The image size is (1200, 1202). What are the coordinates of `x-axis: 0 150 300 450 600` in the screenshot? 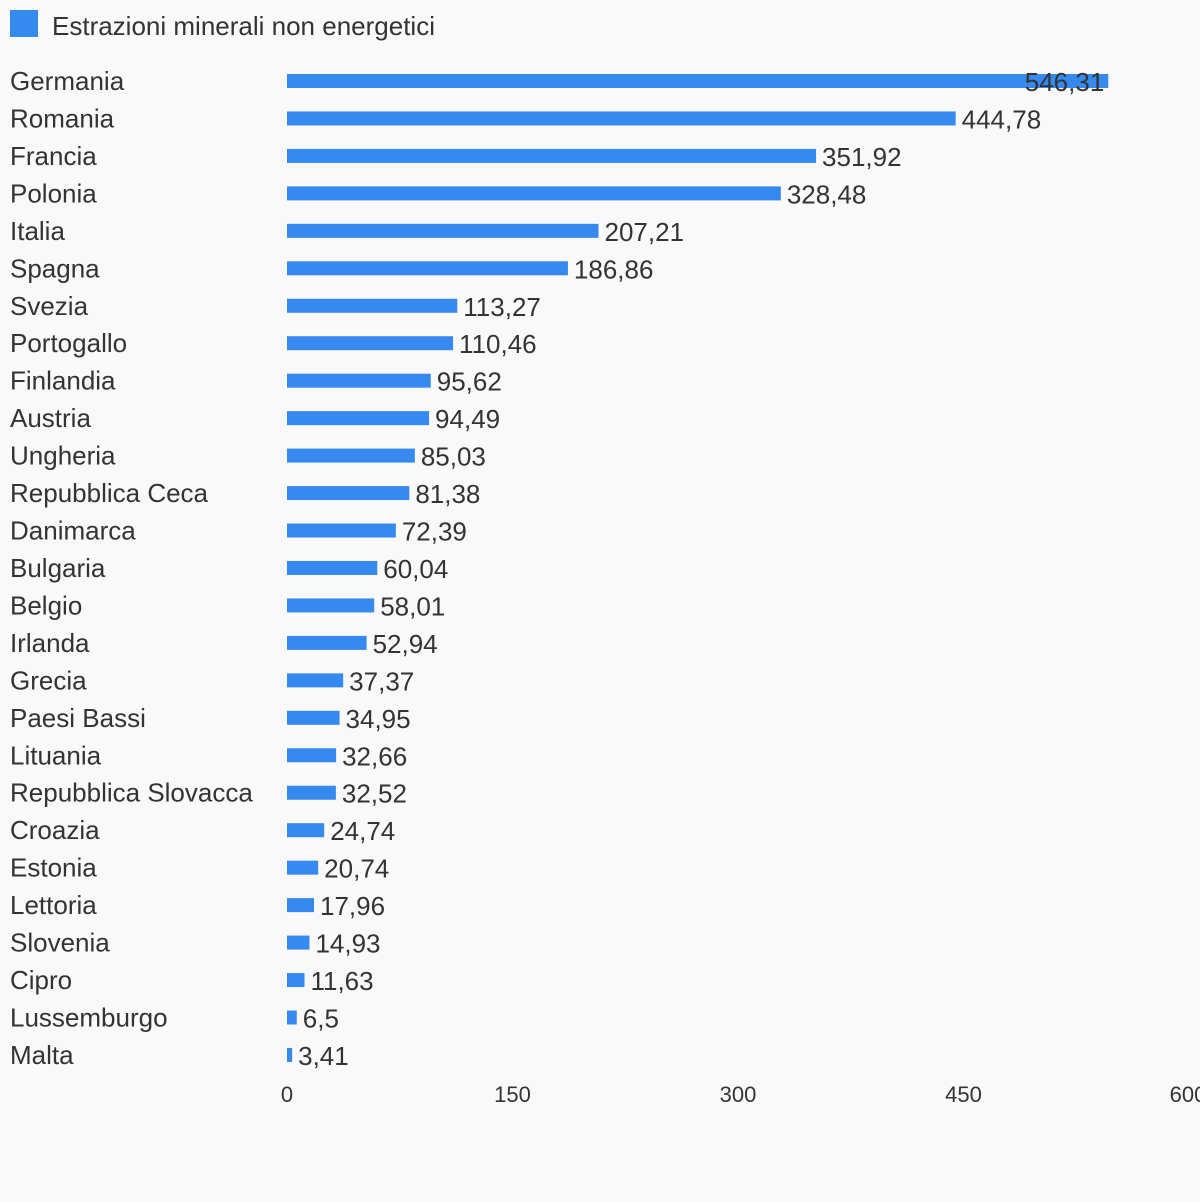 It's located at (740, 1094).